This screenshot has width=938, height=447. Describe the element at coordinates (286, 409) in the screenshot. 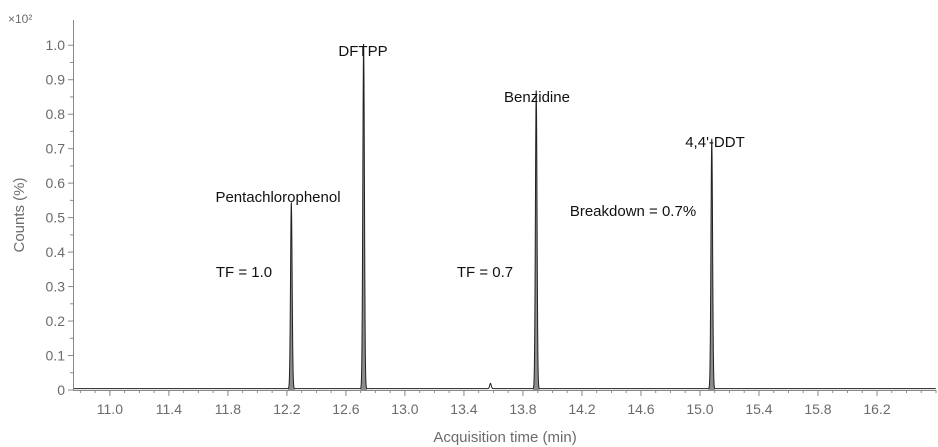

I see `x-tick-label: 12.2` at that location.